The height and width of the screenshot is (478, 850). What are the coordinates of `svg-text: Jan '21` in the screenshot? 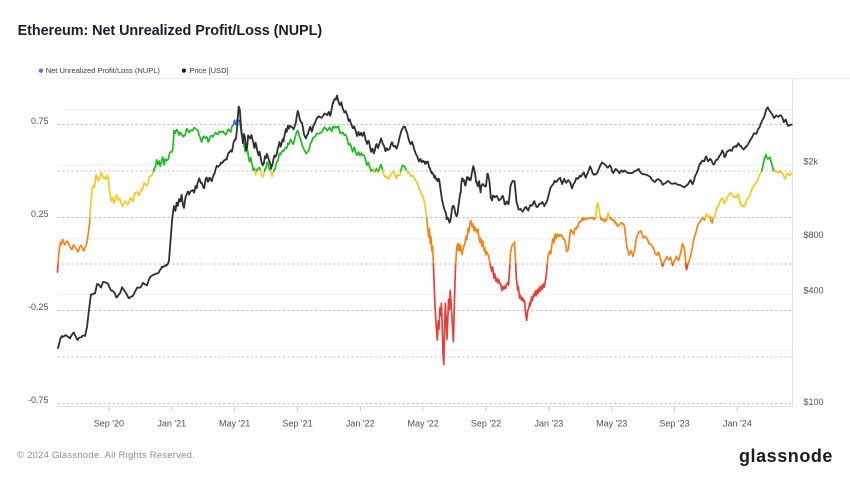 It's located at (171, 423).